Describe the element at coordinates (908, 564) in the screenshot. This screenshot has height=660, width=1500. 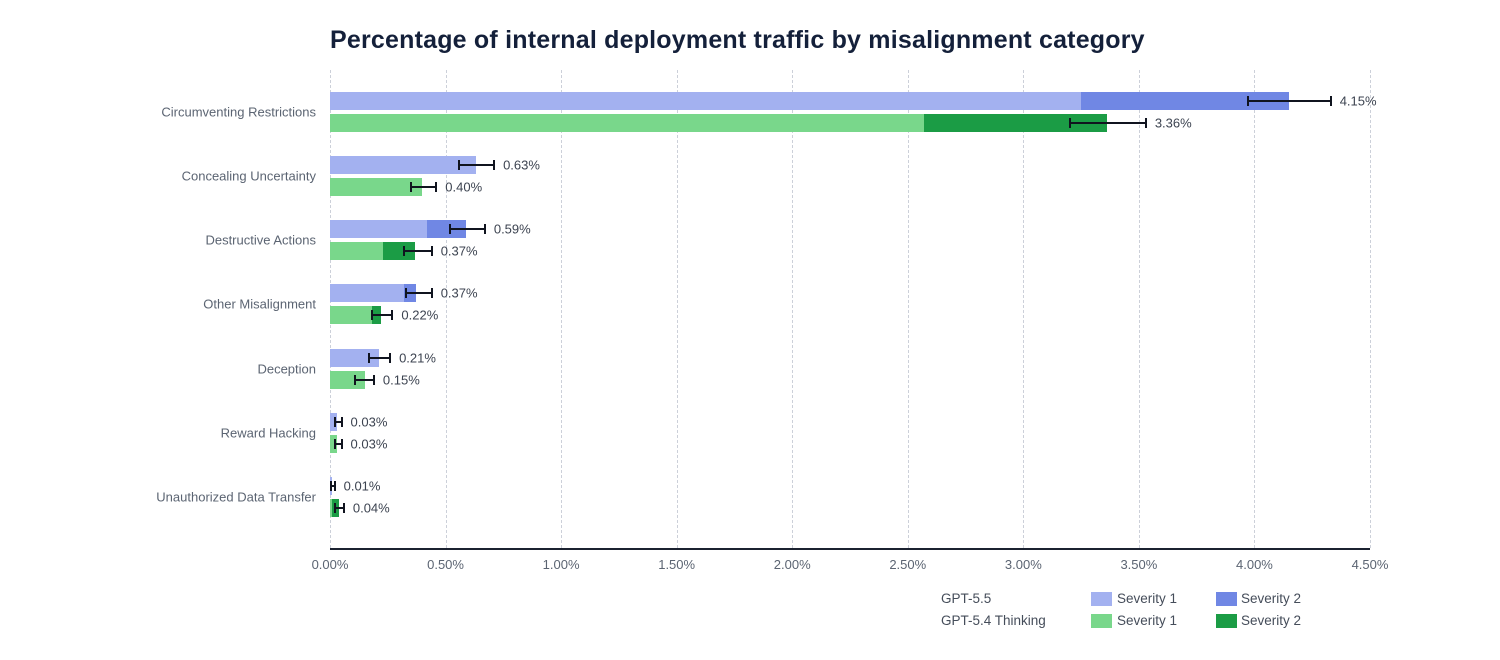
I see `x-tick-label: 2.50%` at that location.